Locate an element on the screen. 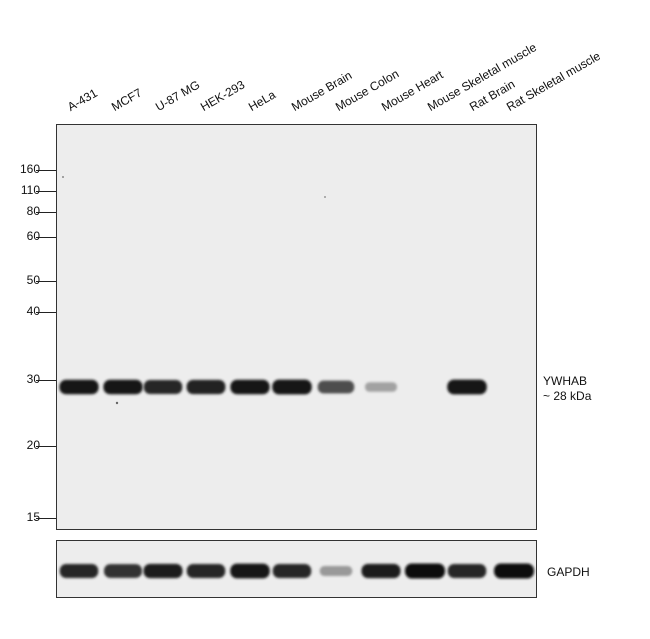  lane-label: HEK-293 is located at coordinates (223, 95).